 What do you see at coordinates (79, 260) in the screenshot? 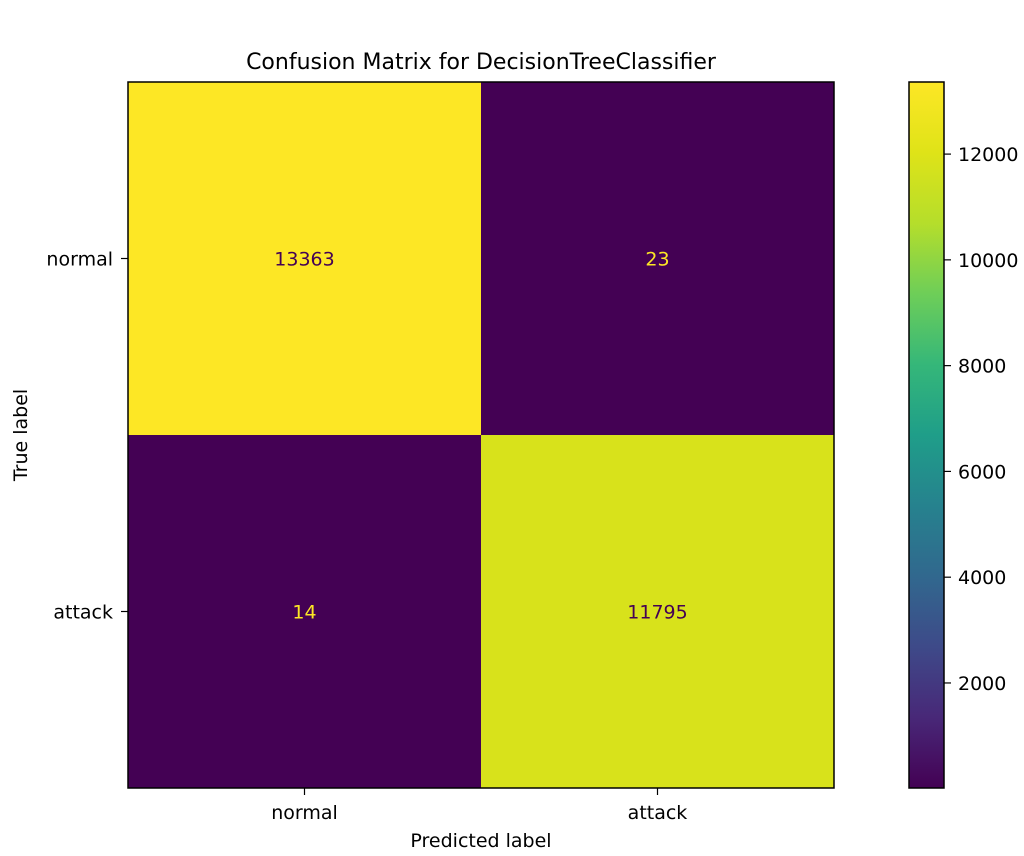
I see `y-tick-label: normal` at bounding box center [79, 260].